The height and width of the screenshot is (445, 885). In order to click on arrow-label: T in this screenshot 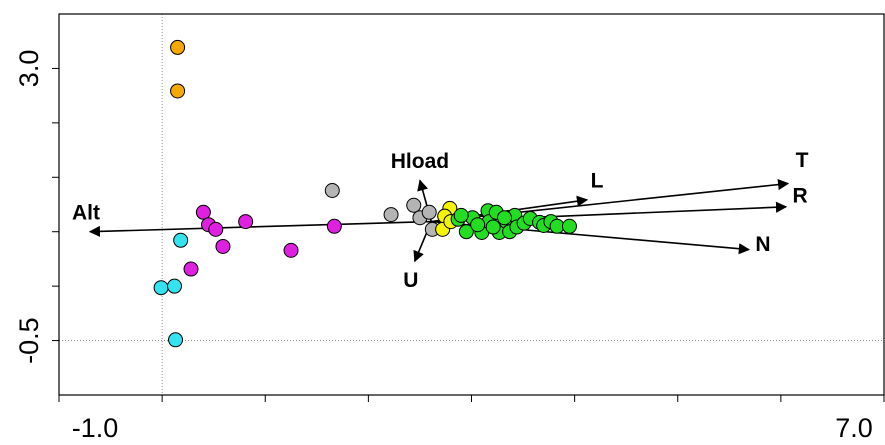, I will do `click(802, 160)`.